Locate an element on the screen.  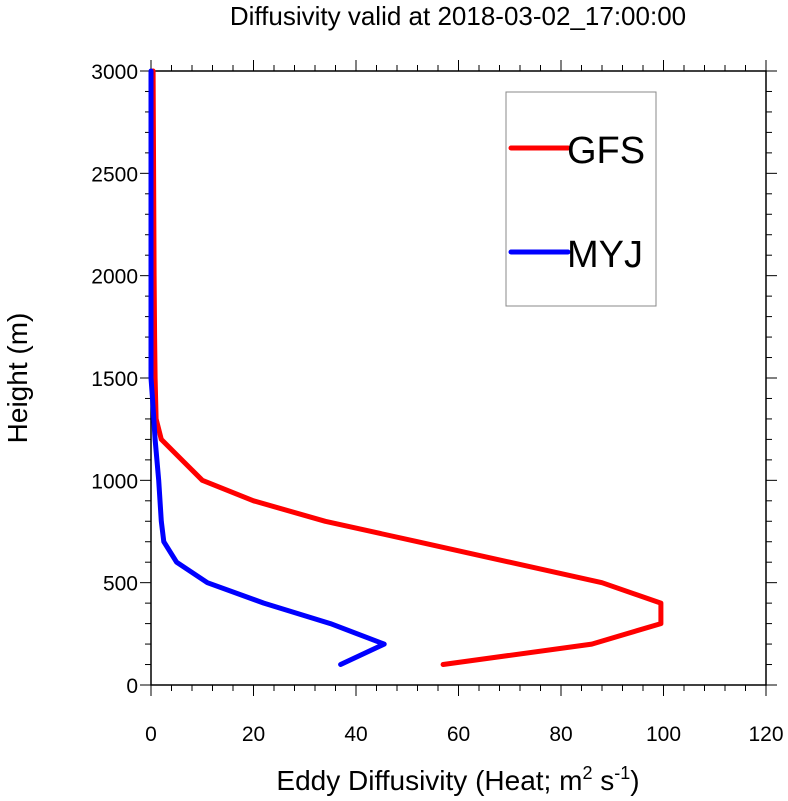
x-tick-label: 0 is located at coordinates (151, 734).